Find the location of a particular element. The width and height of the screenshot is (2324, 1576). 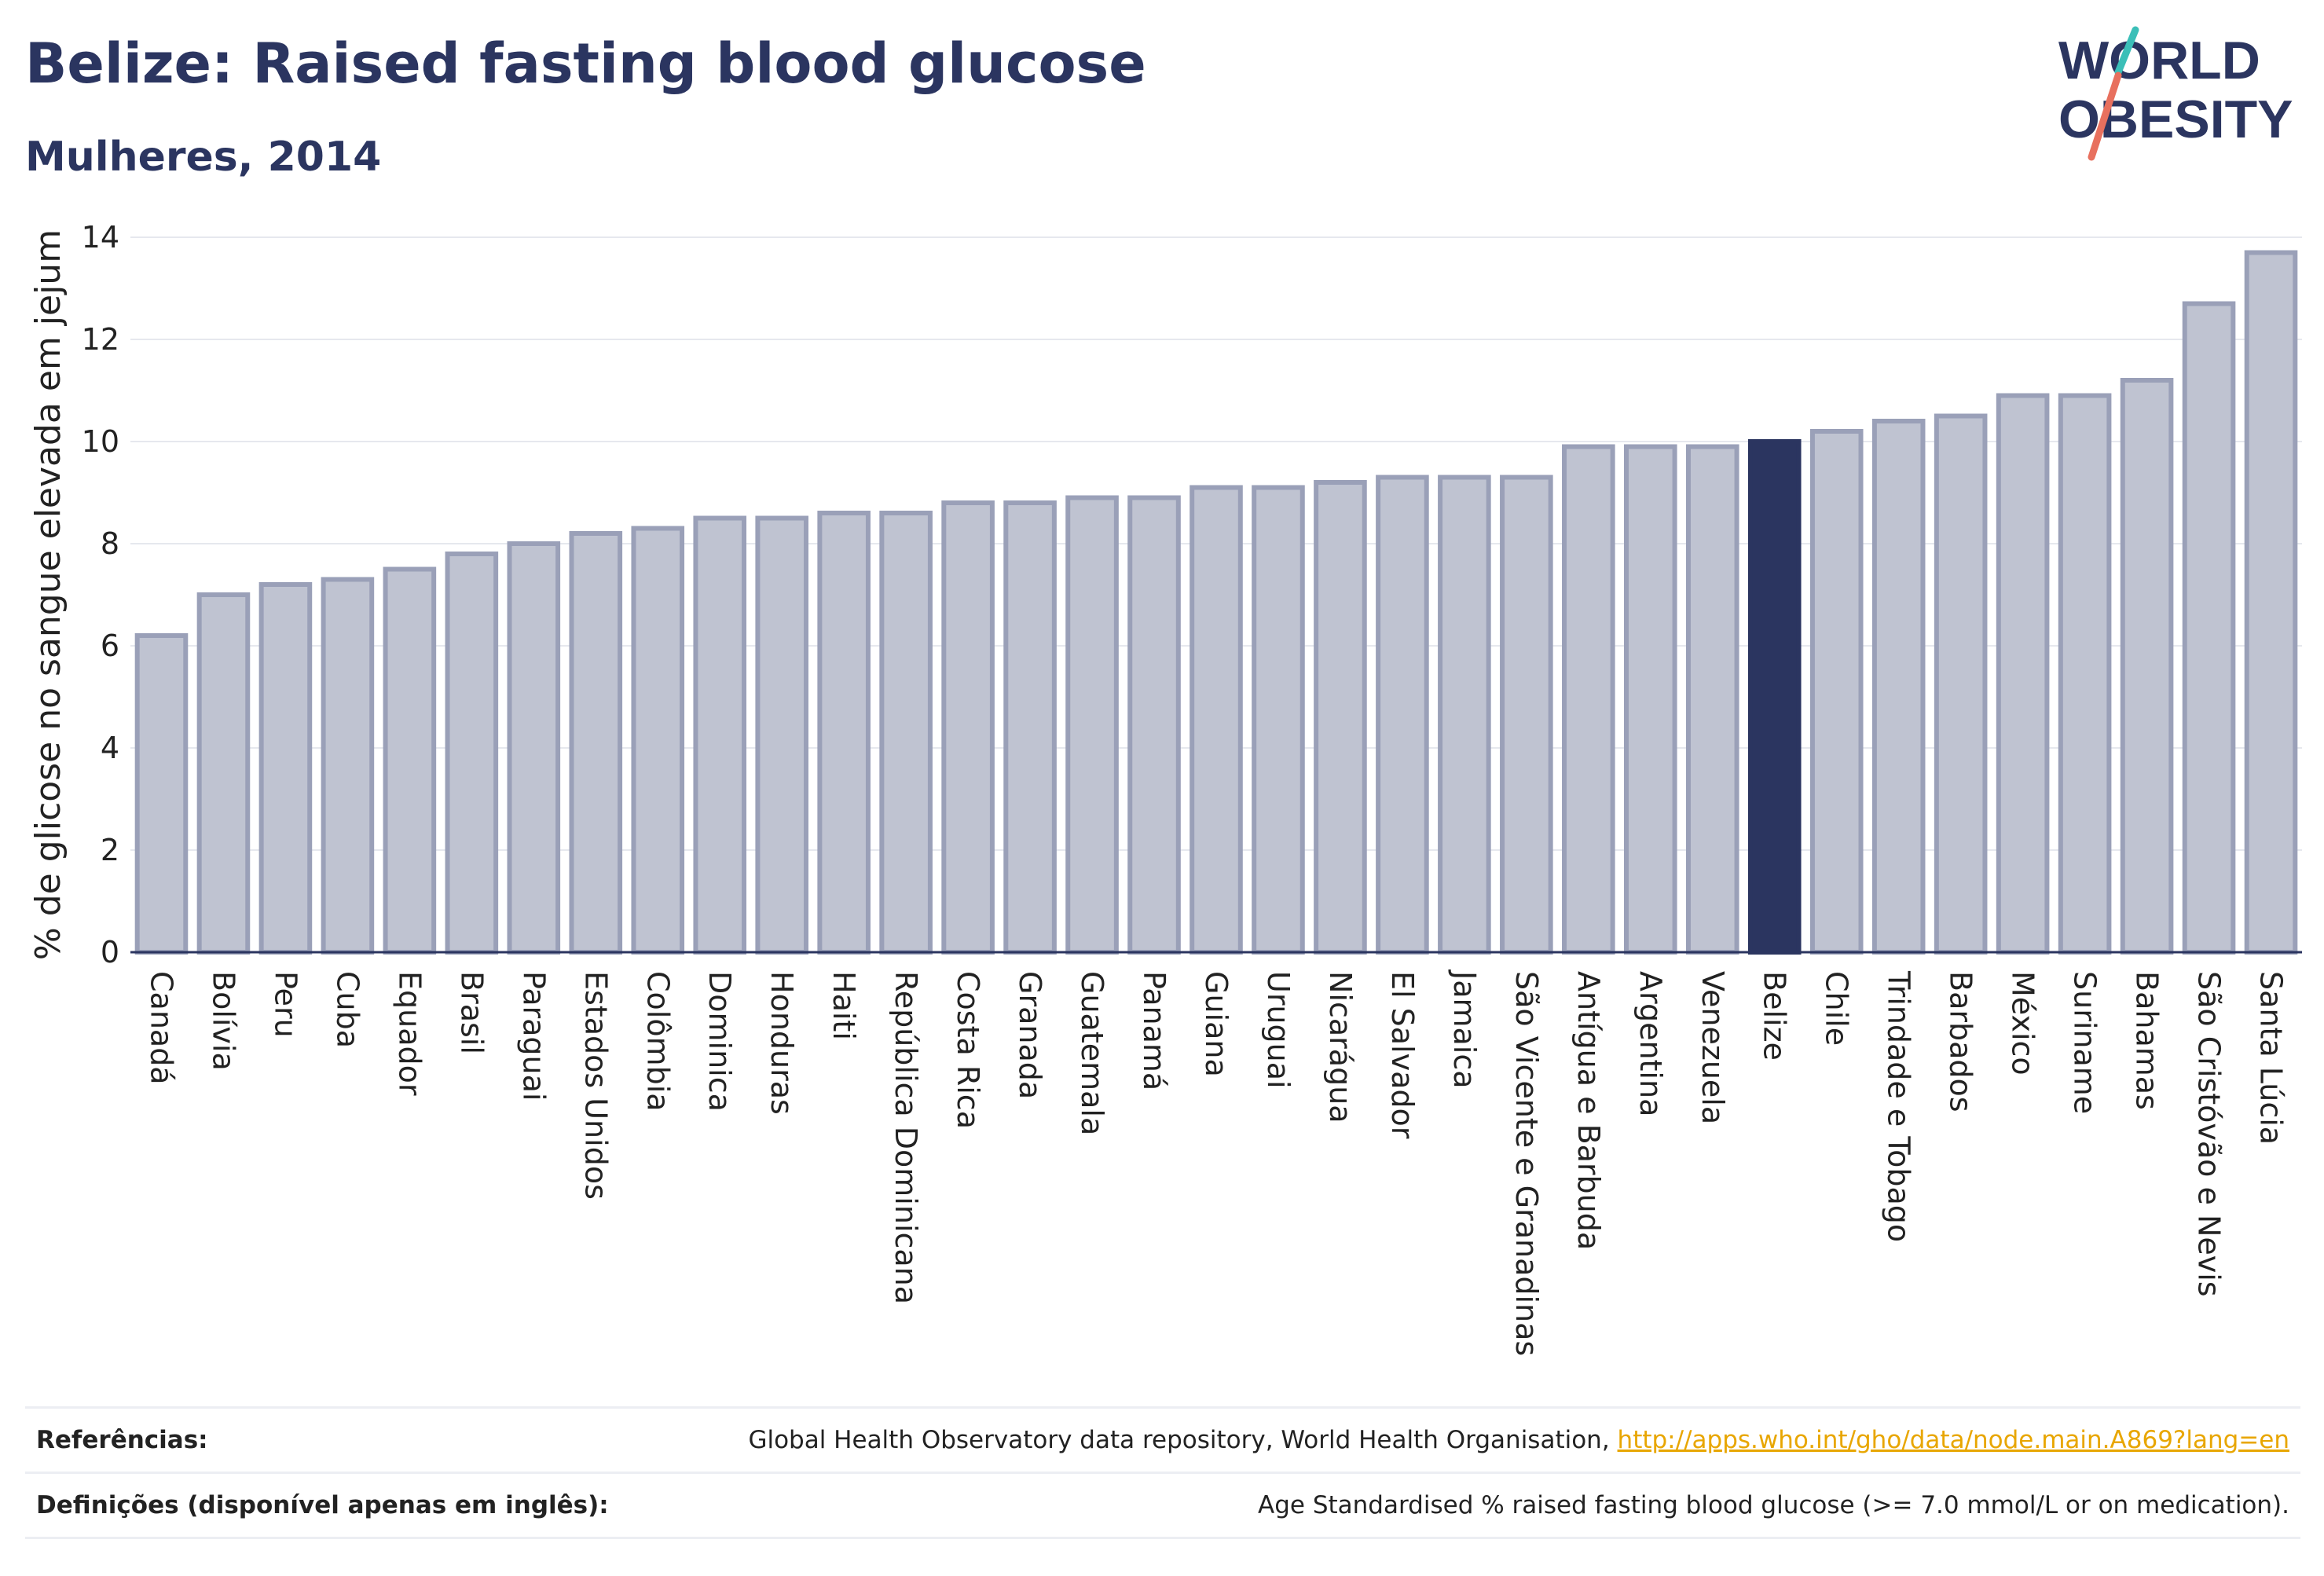

references-label: Referências: is located at coordinates (122, 1440).